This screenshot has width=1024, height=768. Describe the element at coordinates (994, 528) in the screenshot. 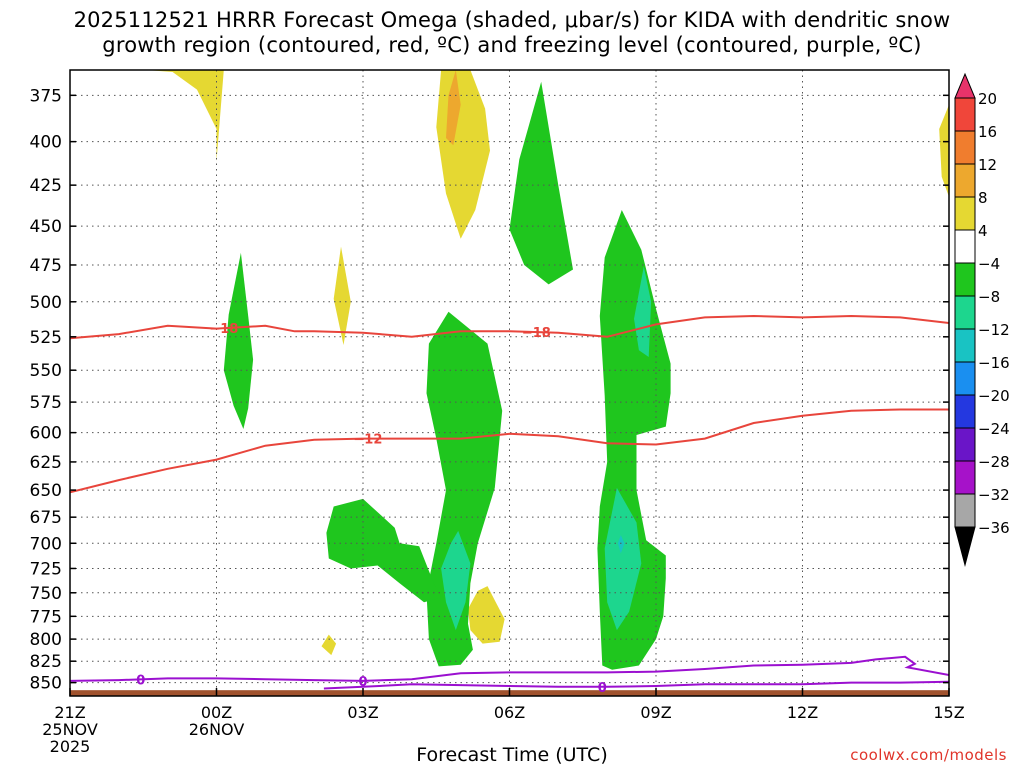

I see `colorbar-label: −36` at that location.